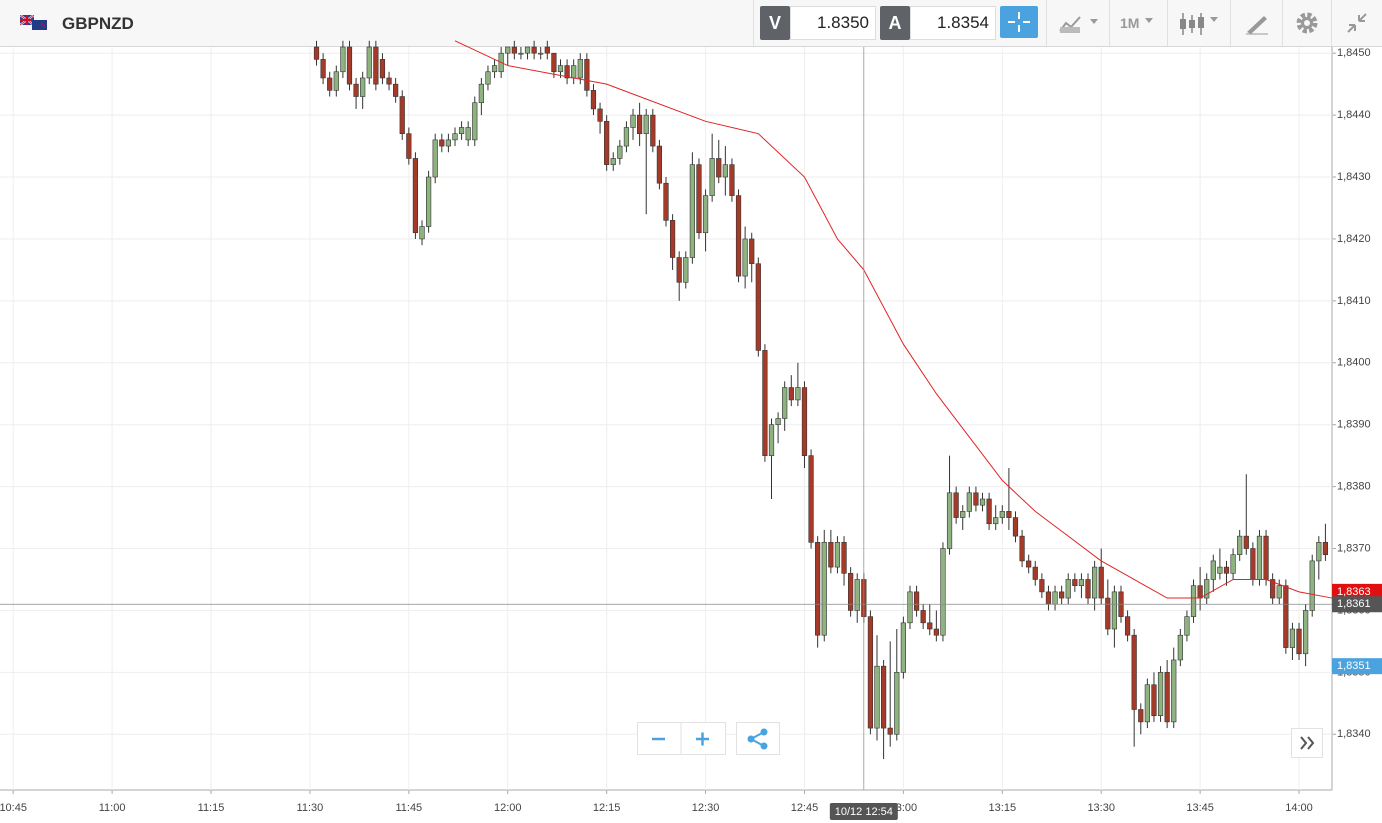 The image size is (1382, 823). I want to click on x-tick-label: 12:45, so click(805, 808).